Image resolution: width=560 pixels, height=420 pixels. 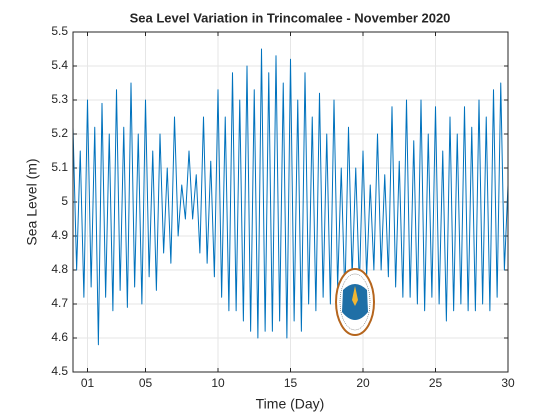 What do you see at coordinates (59, 167) in the screenshot?
I see `y-tick-label: 5.1` at bounding box center [59, 167].